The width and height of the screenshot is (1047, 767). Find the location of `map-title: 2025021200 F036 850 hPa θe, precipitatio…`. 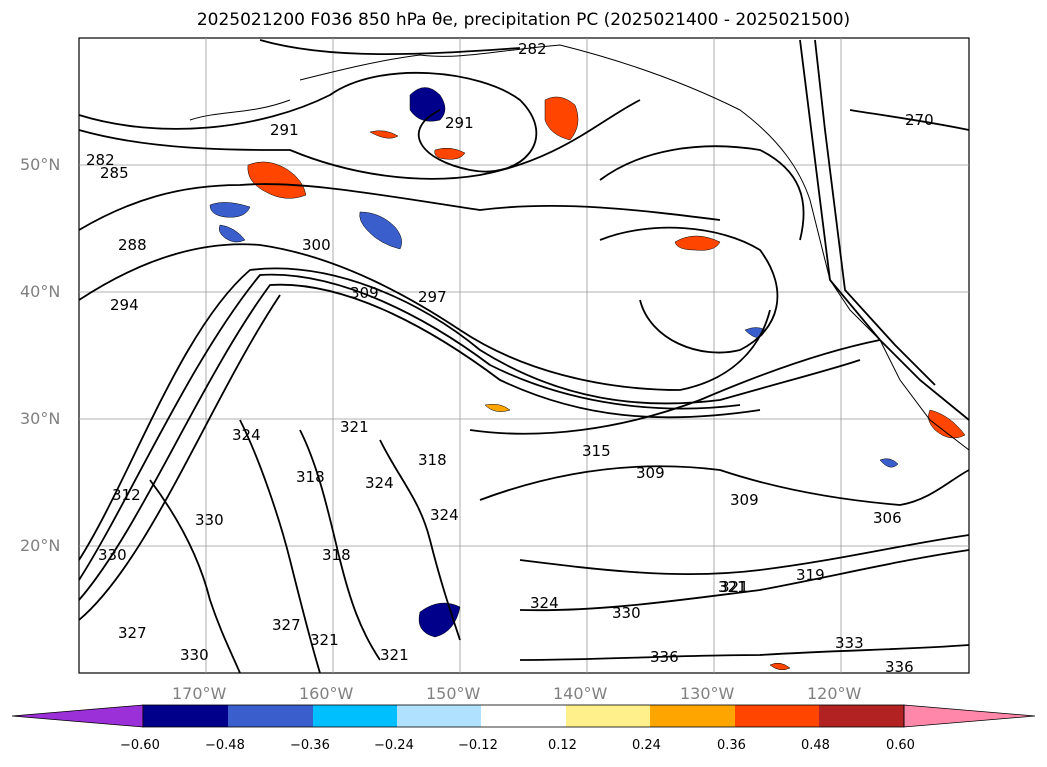

map-title: 2025021200 F036 850 hPa θe, precipitatio… is located at coordinates (523, 20).